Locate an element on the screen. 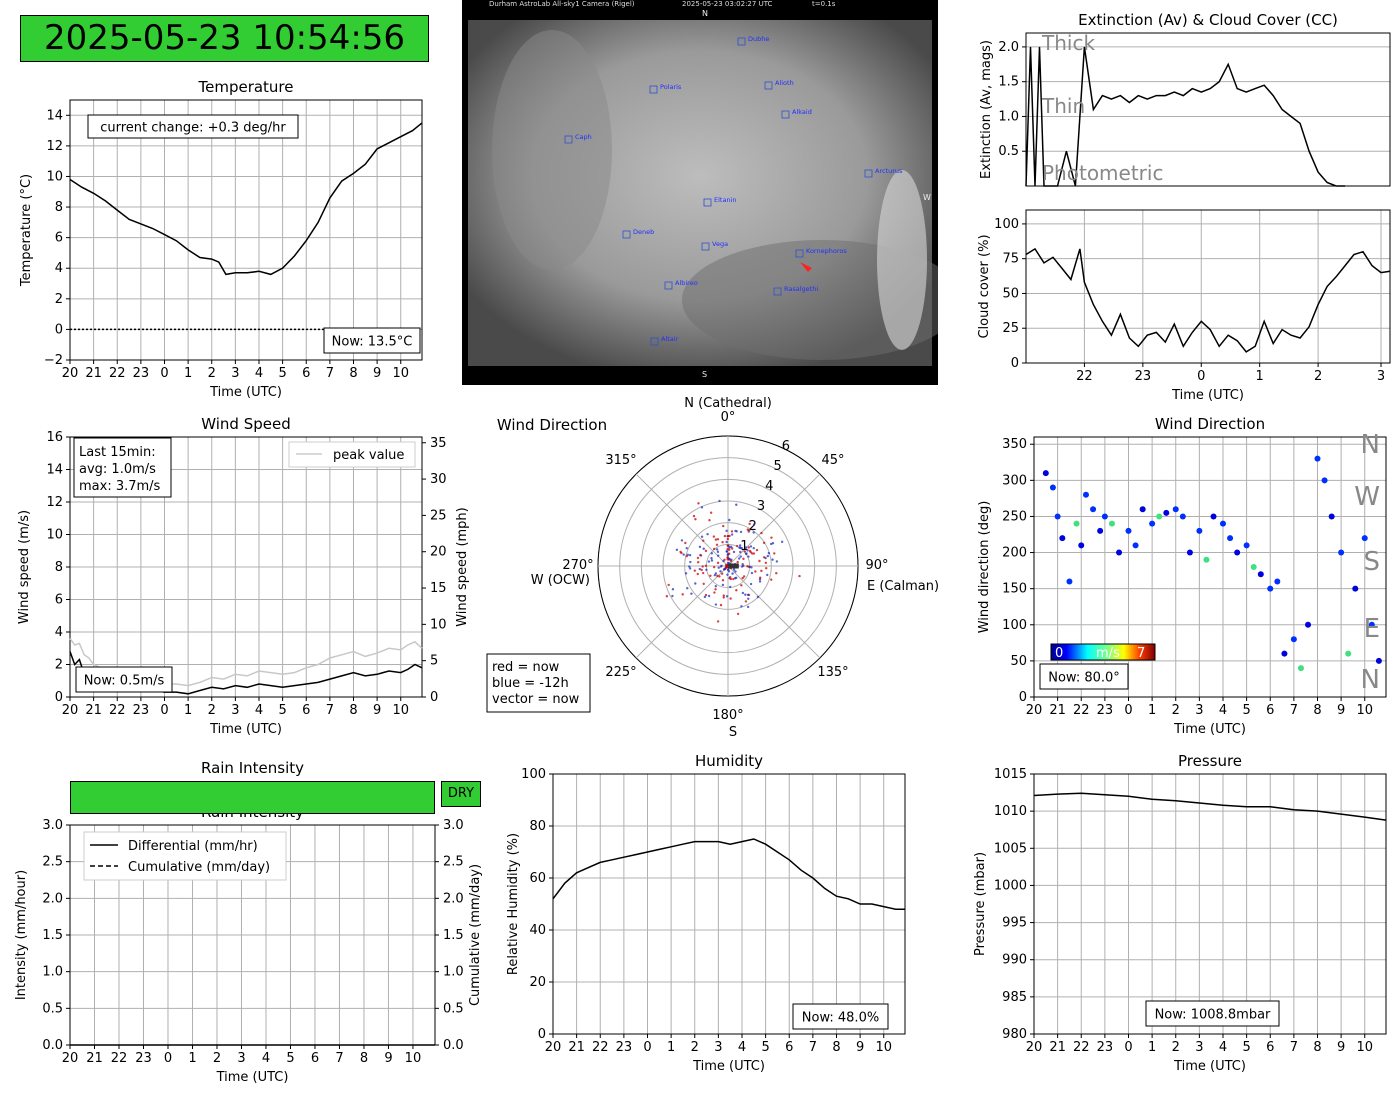 This screenshot has width=1400, height=1100. pressure-xtick-label: 4 is located at coordinates (1223, 1047).